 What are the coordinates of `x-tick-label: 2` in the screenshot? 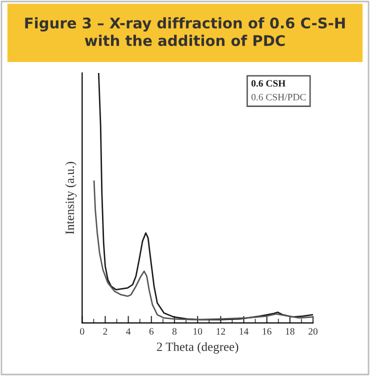 It's located at (105, 331).